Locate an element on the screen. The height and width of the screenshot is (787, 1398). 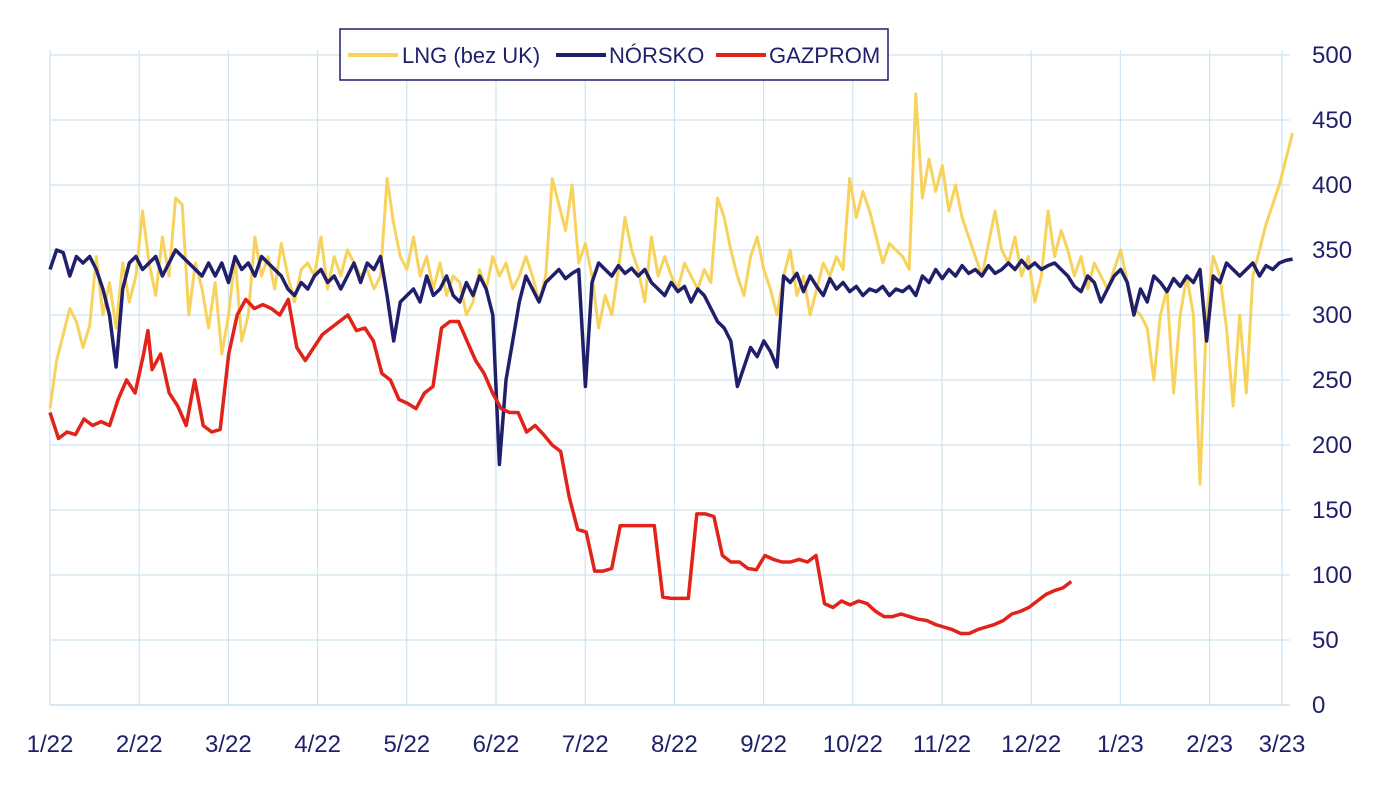
legend-label-norsko: NÓRSKO is located at coordinates (656, 55).